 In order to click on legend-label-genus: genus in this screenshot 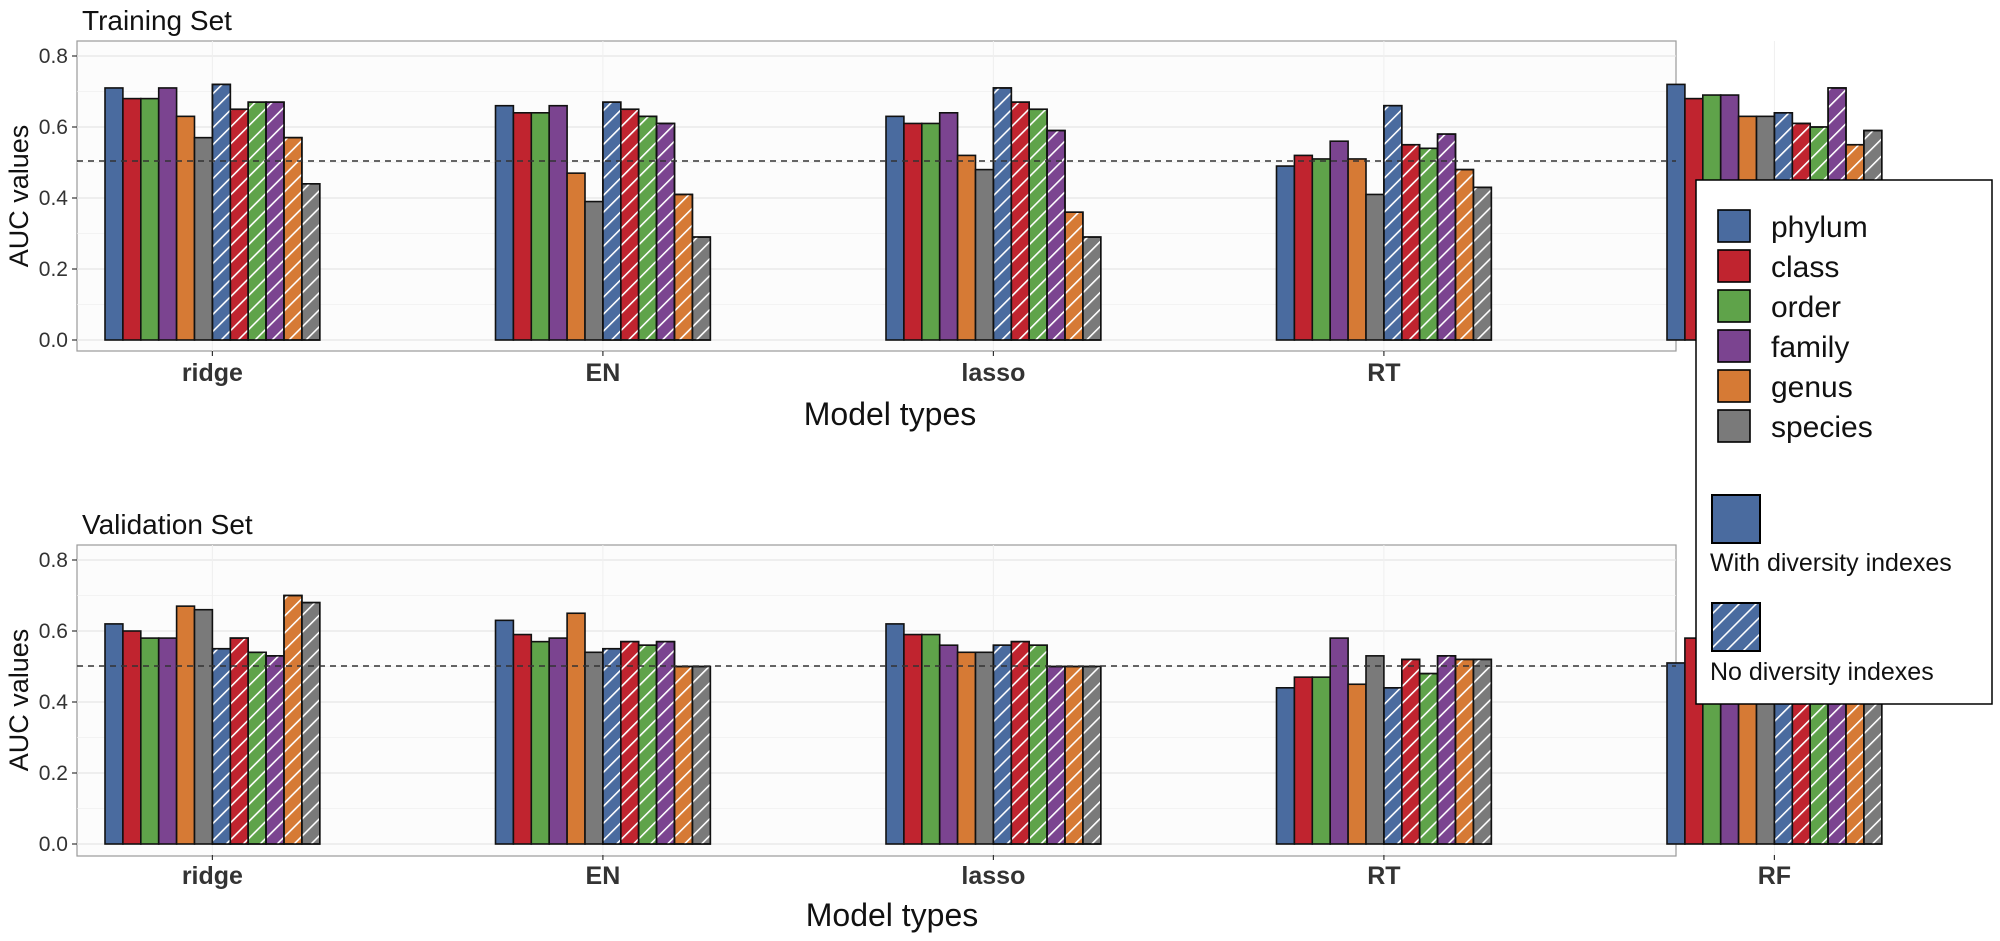, I will do `click(1812, 387)`.